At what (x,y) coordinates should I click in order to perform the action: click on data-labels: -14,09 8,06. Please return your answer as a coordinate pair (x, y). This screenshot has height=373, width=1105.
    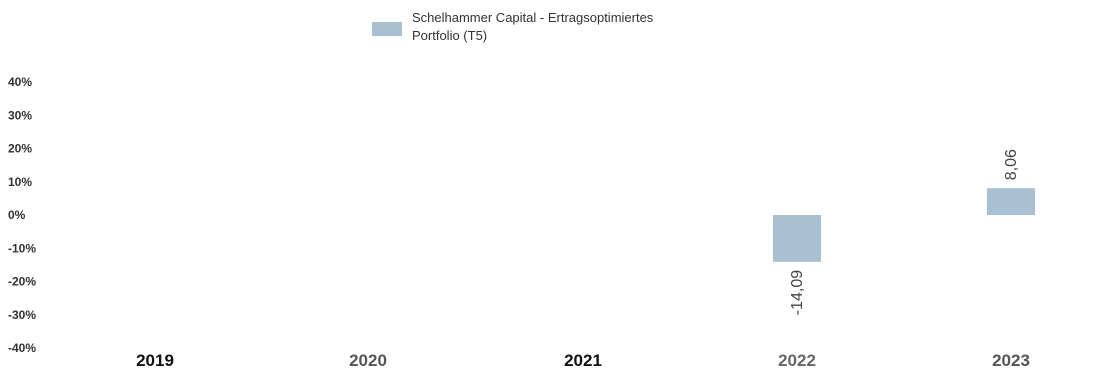
    Looking at the image, I should click on (904, 232).